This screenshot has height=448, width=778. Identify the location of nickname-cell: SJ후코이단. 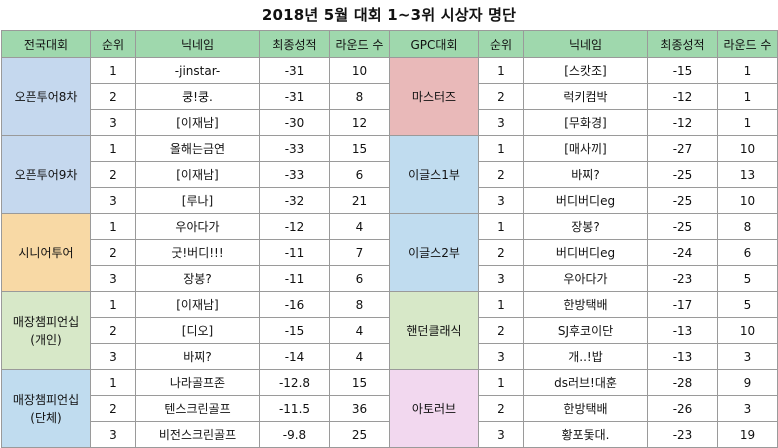
(585, 330).